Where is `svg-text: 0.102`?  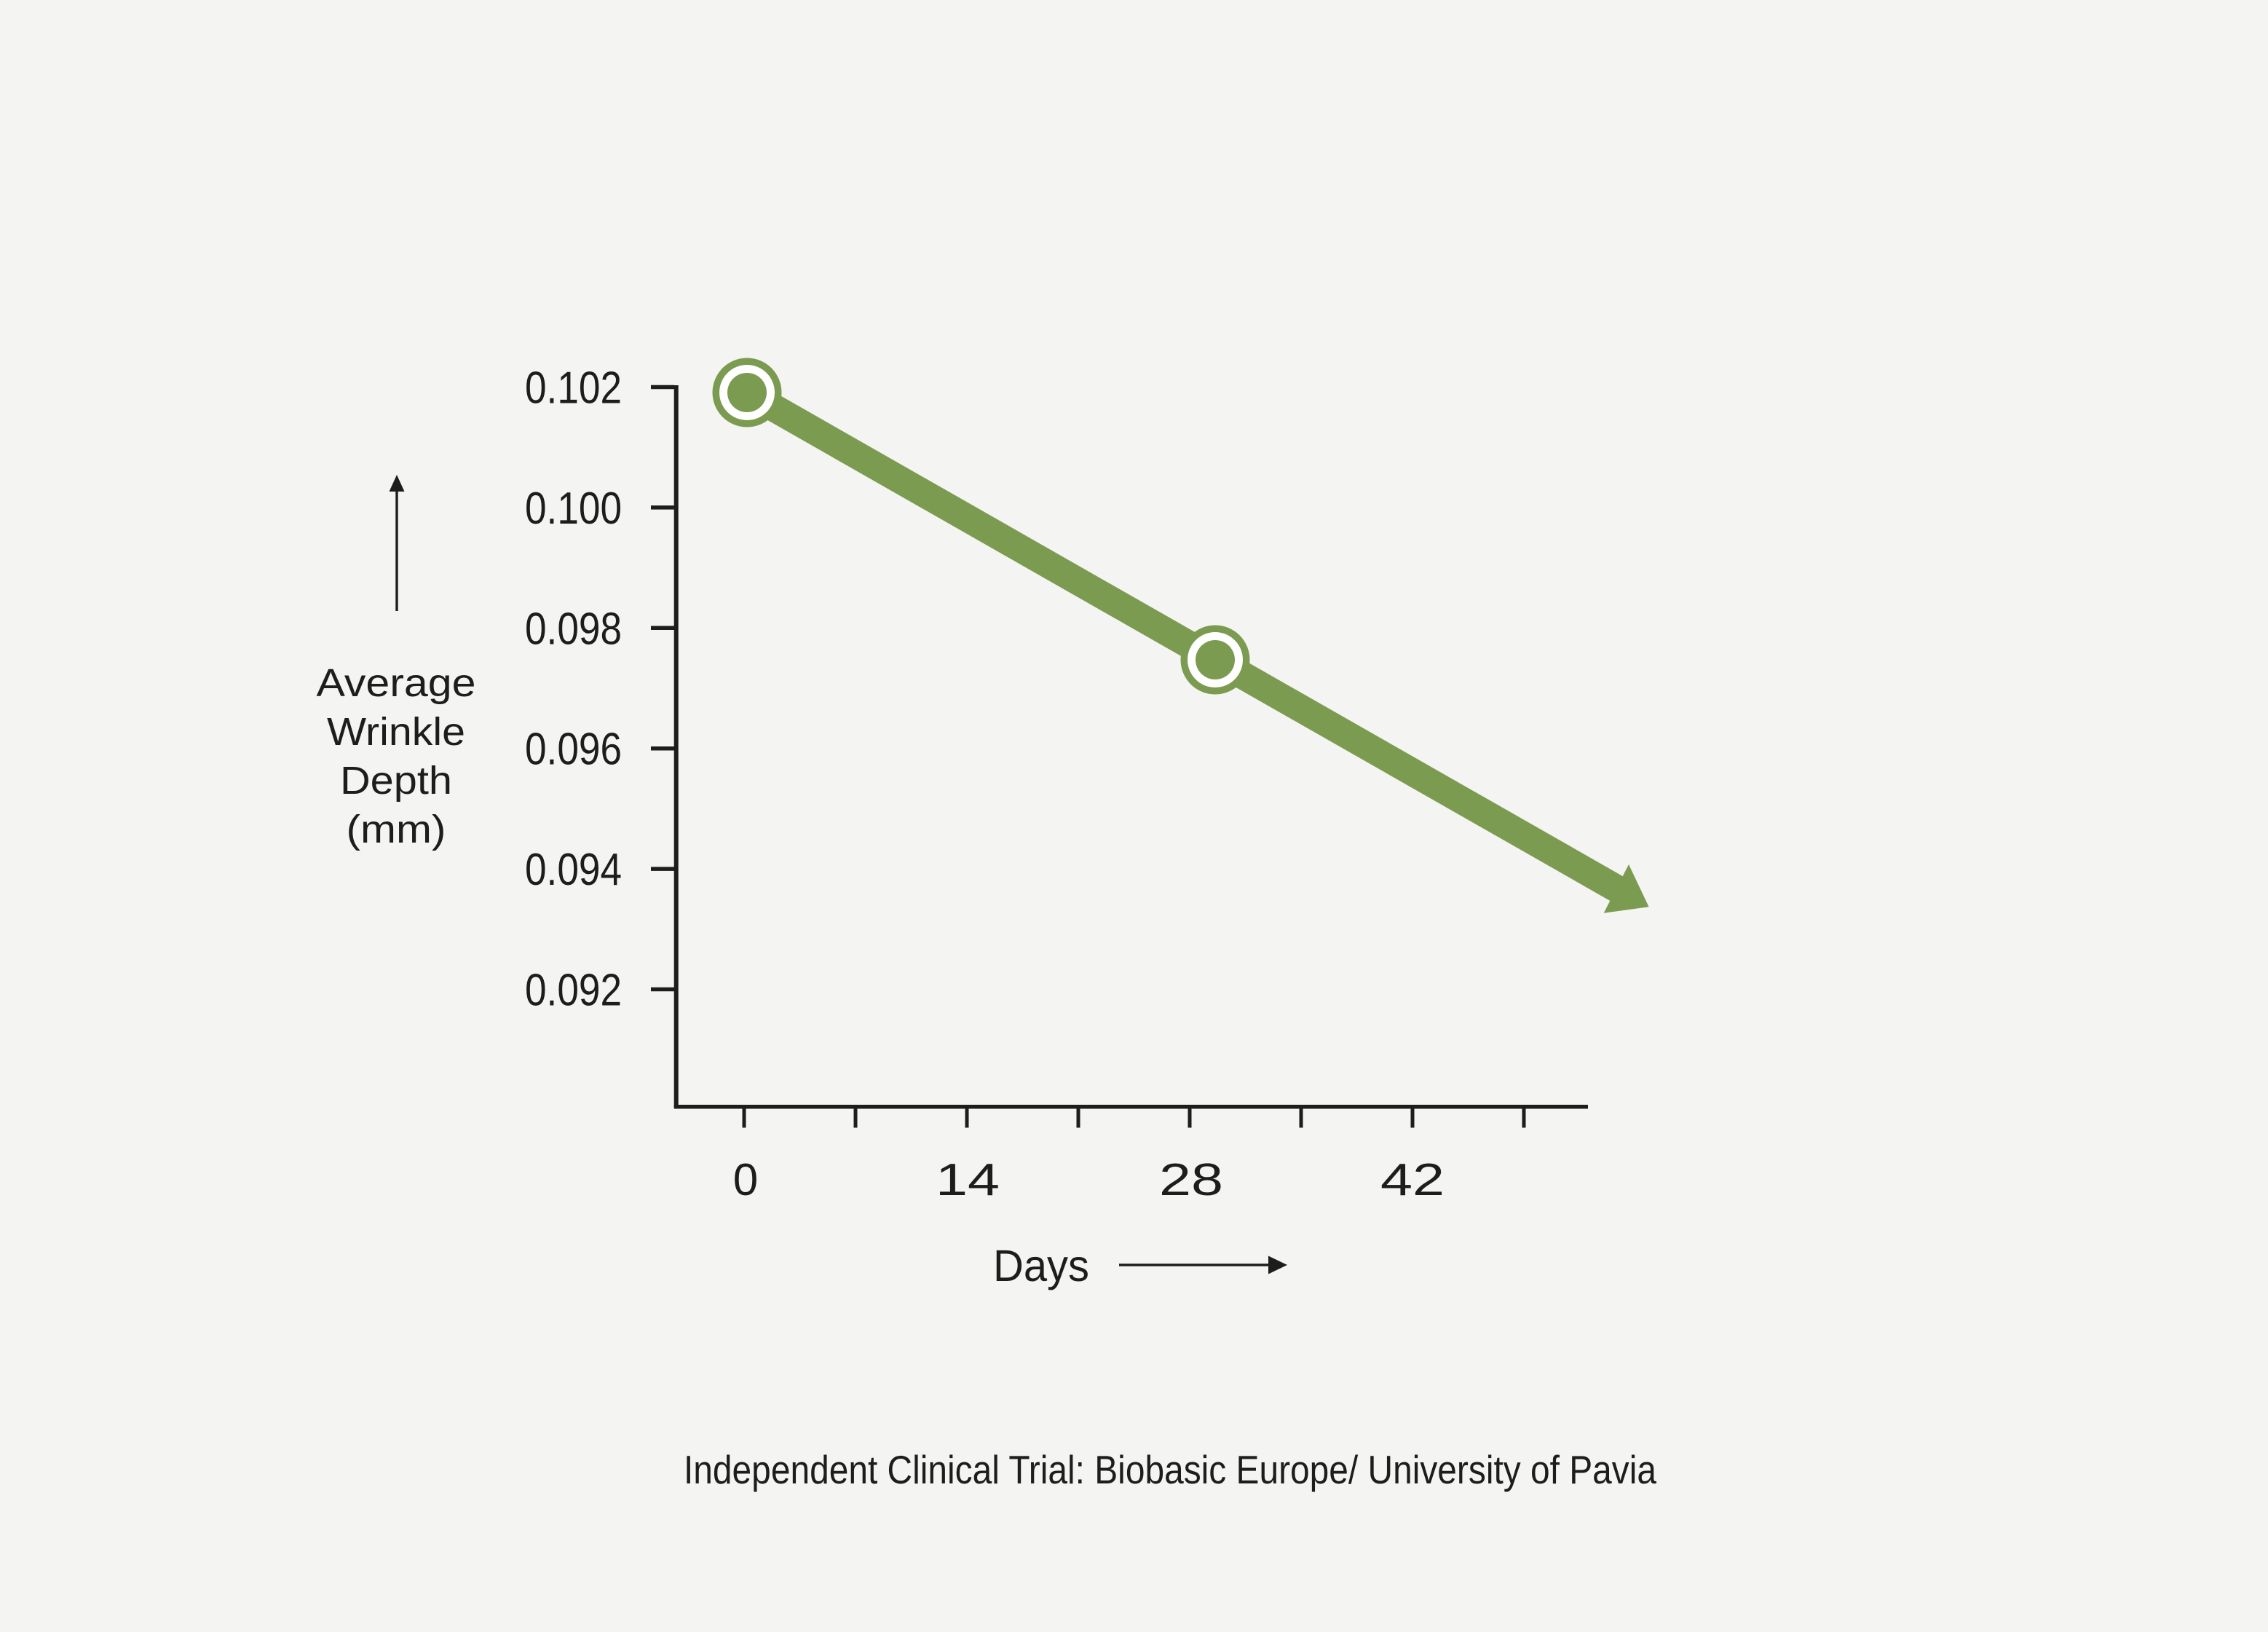 svg-text: 0.102 is located at coordinates (574, 388).